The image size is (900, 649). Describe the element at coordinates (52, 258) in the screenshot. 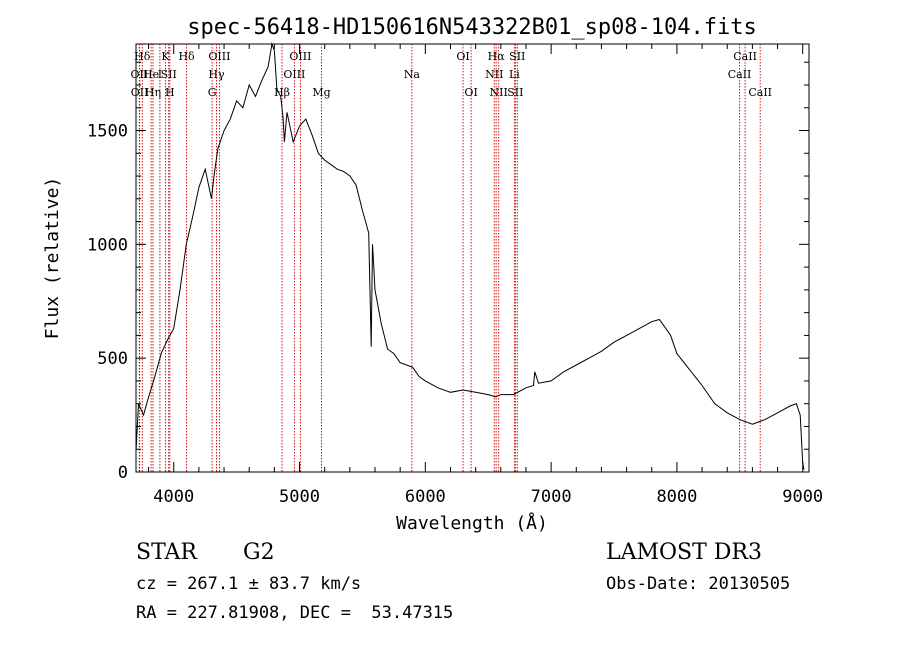

I see `y-axis-label: Flux (relative)` at that location.